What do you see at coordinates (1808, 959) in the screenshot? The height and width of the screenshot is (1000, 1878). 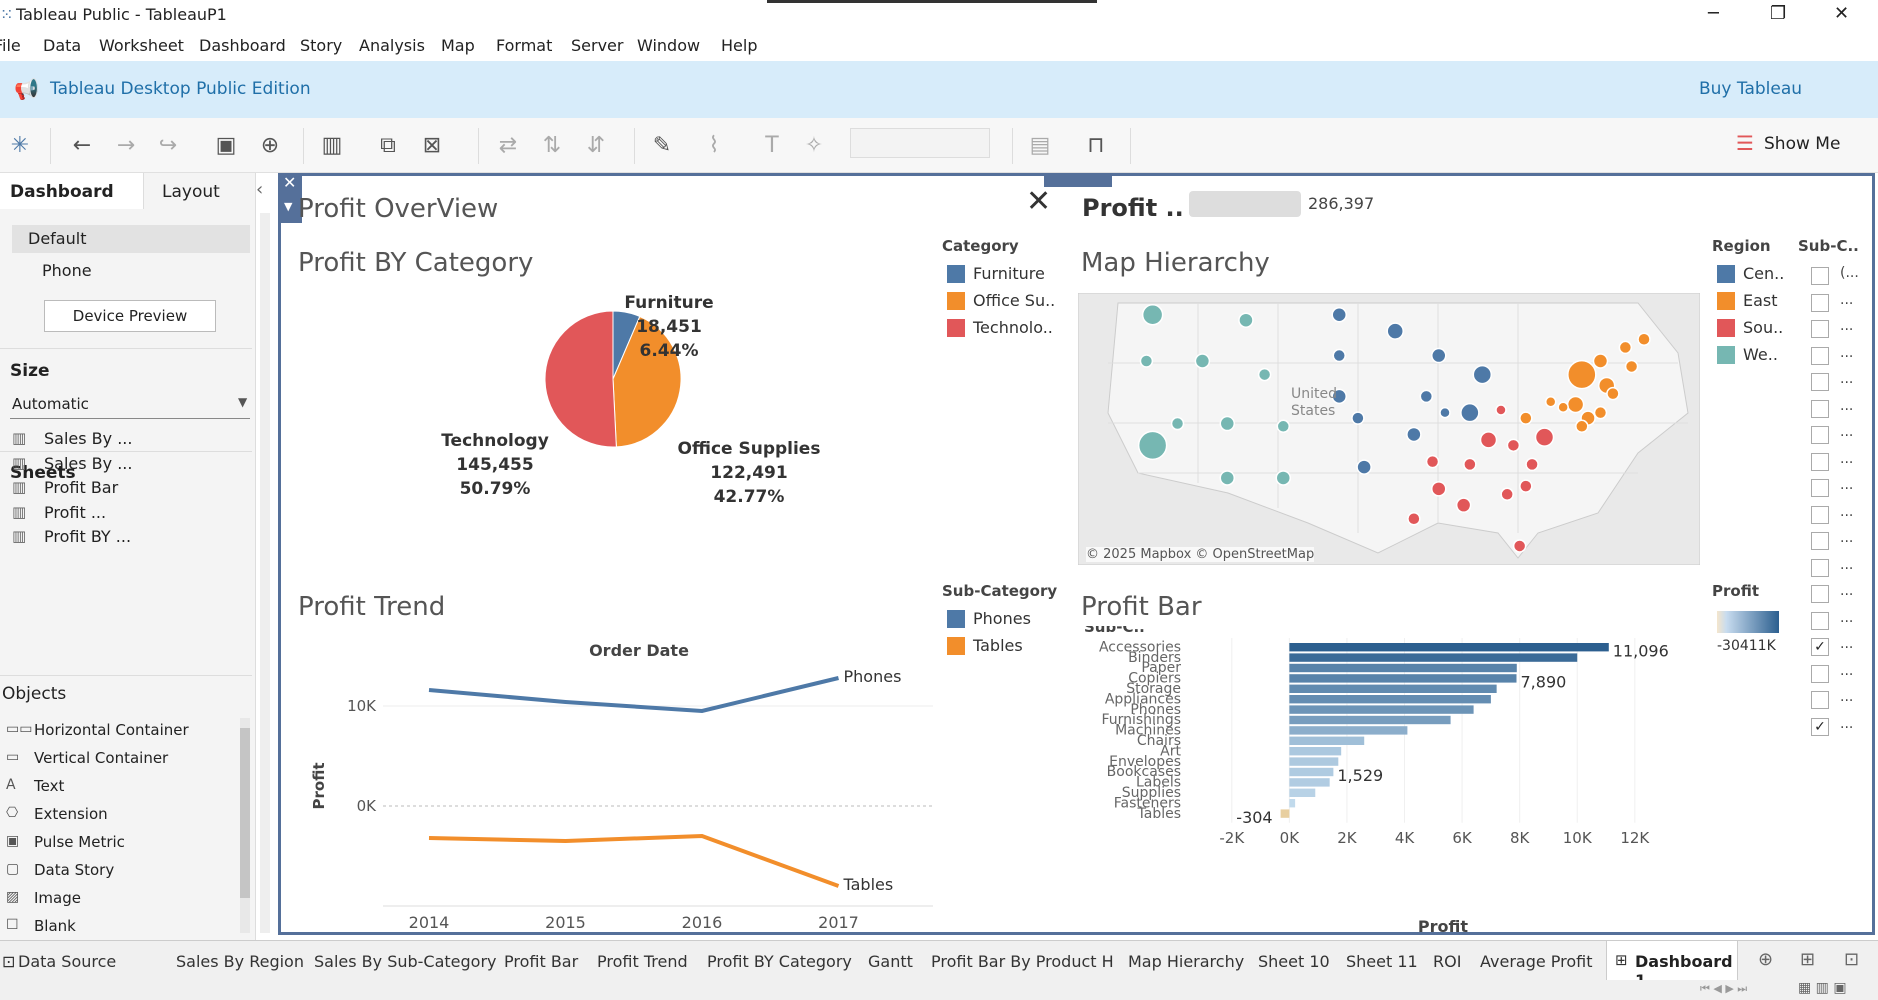 I see `new-dashboard-tab-icon: ⊞` at bounding box center [1808, 959].